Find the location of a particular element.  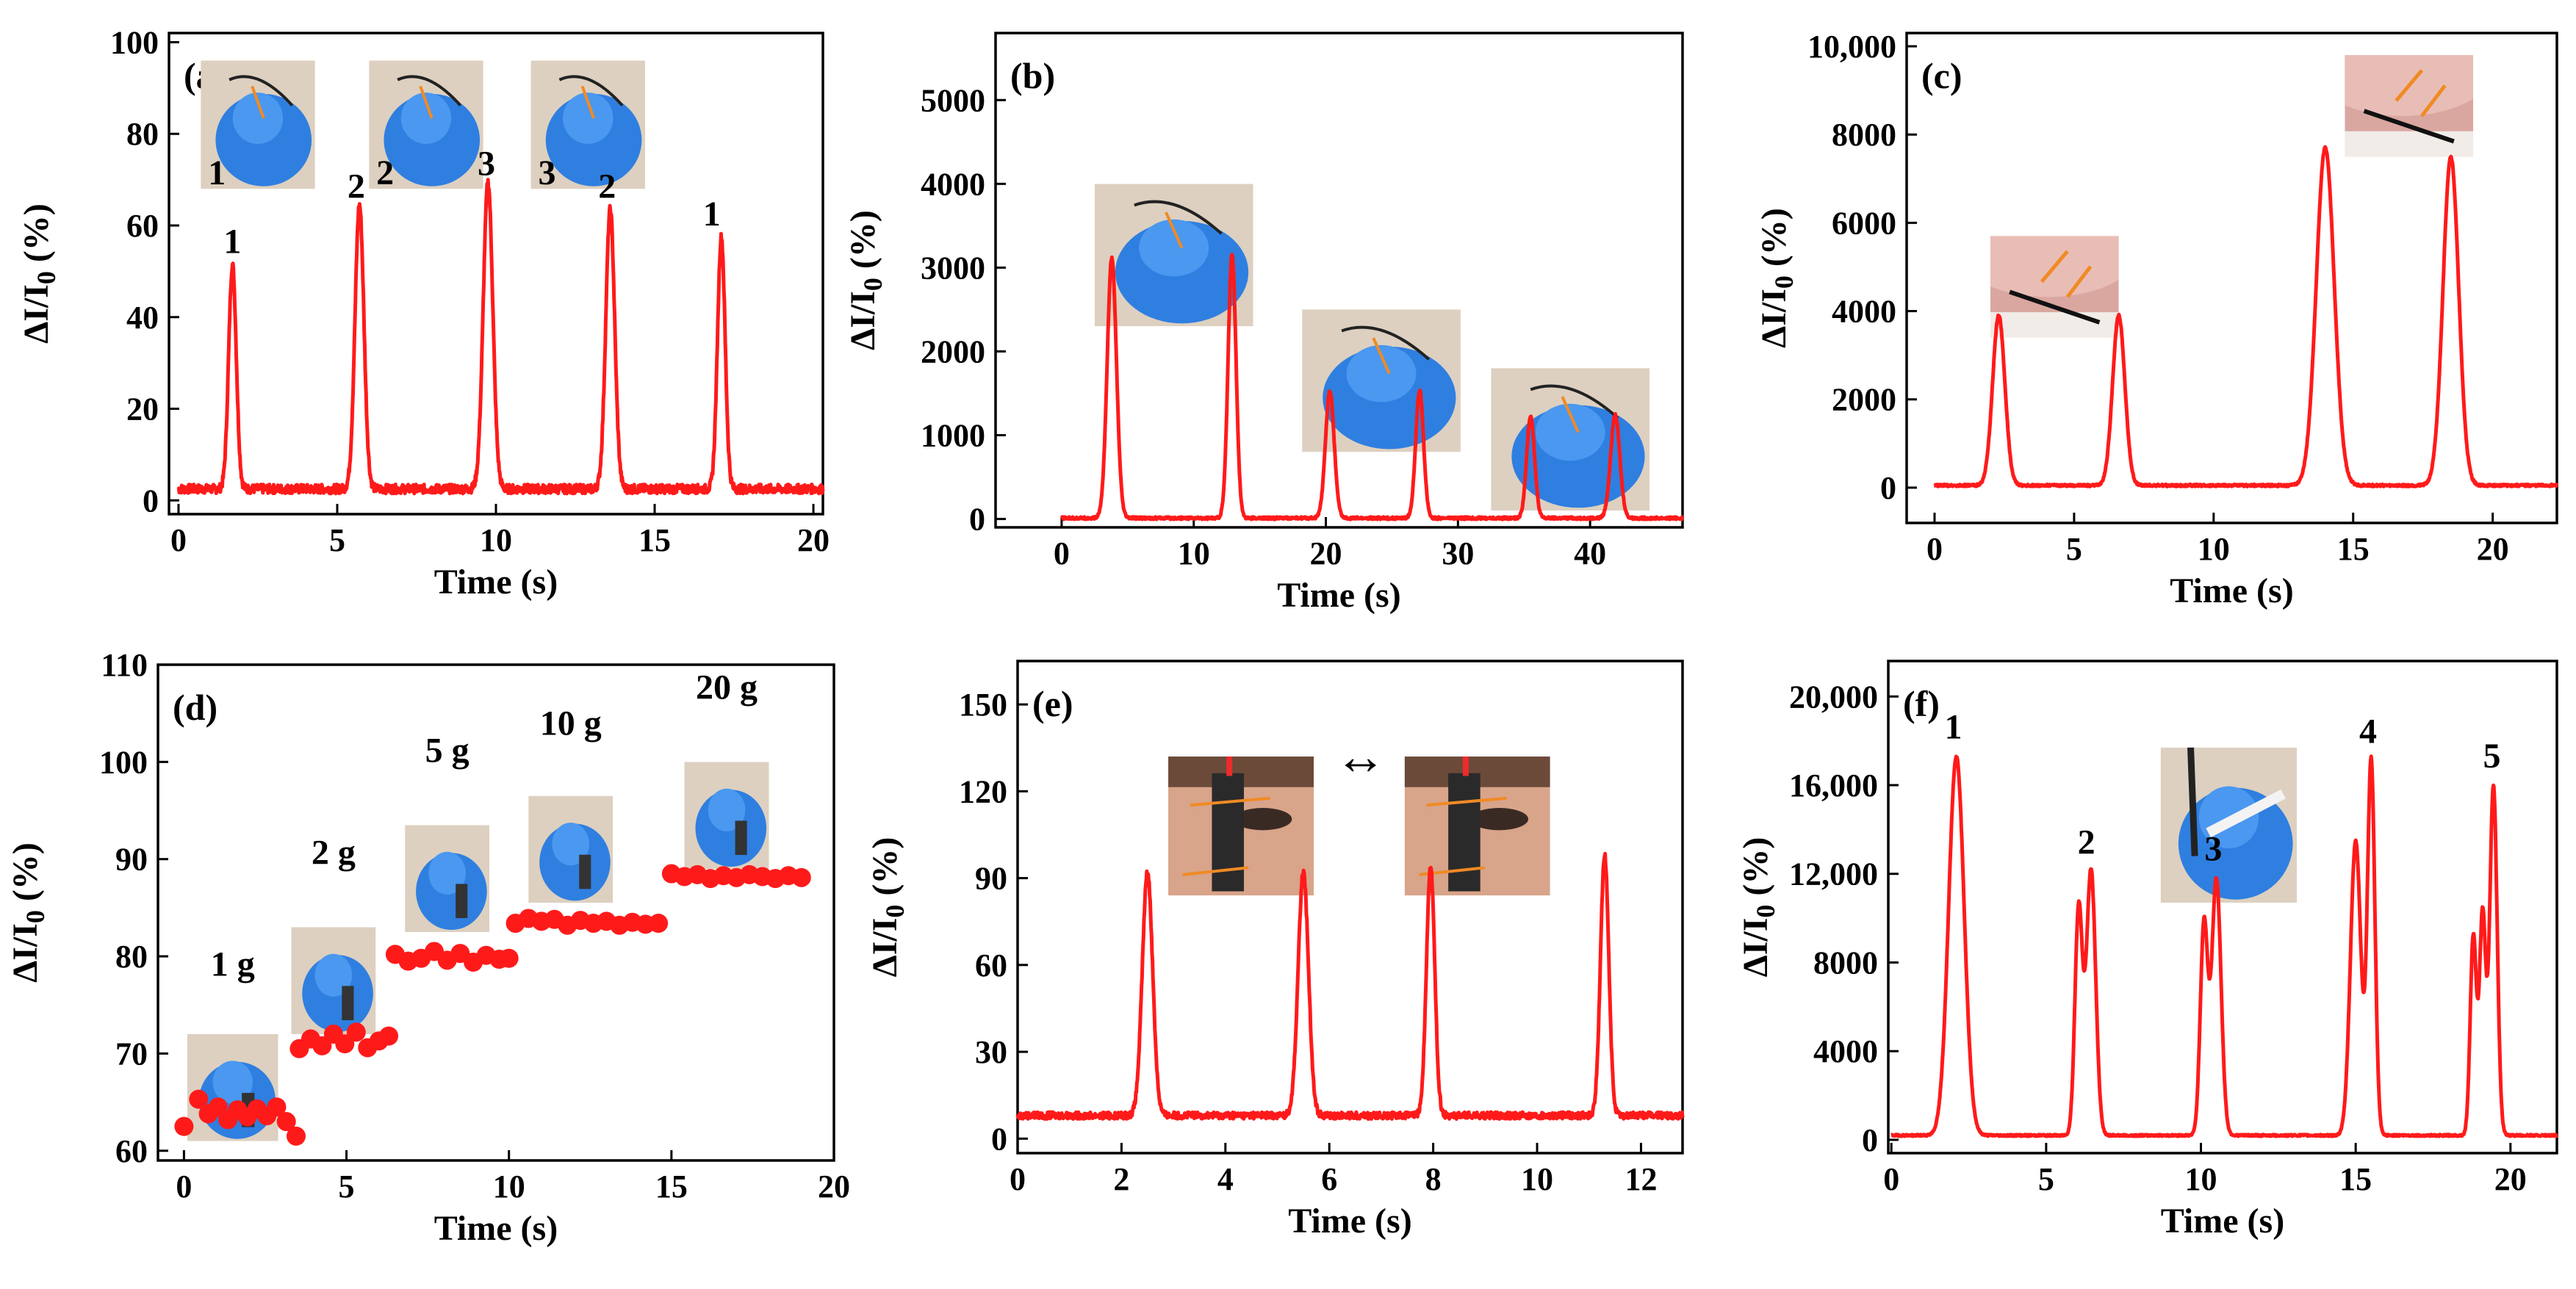

y-tick-label: 70 is located at coordinates (131, 1054).